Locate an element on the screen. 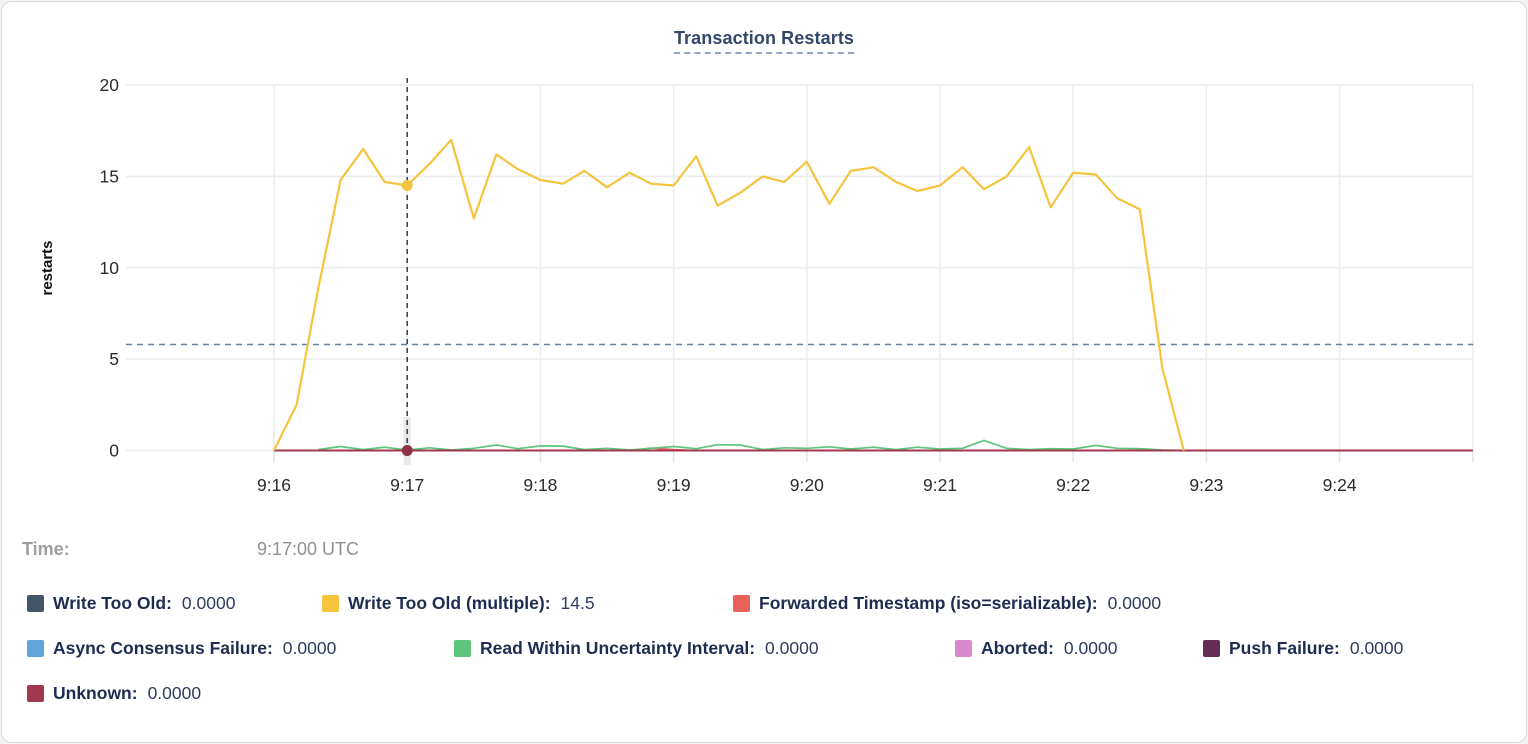 The image size is (1528, 744). legend-swatch-async-consensus-failure is located at coordinates (35, 648).